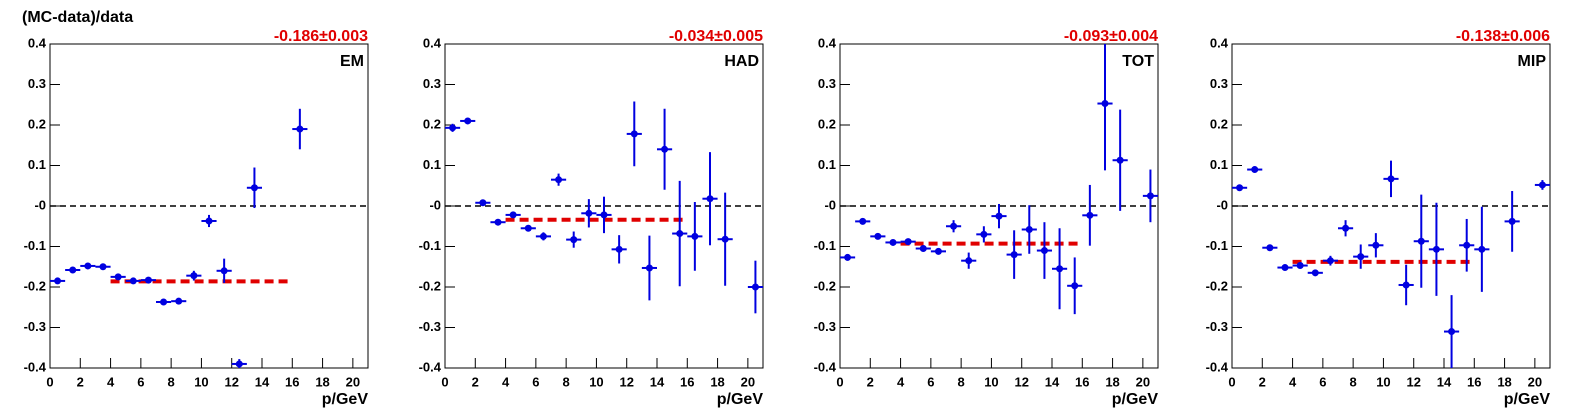 The height and width of the screenshot is (419, 1575). What do you see at coordinates (1138, 61) in the screenshot?
I see `panel-label: TOT` at bounding box center [1138, 61].